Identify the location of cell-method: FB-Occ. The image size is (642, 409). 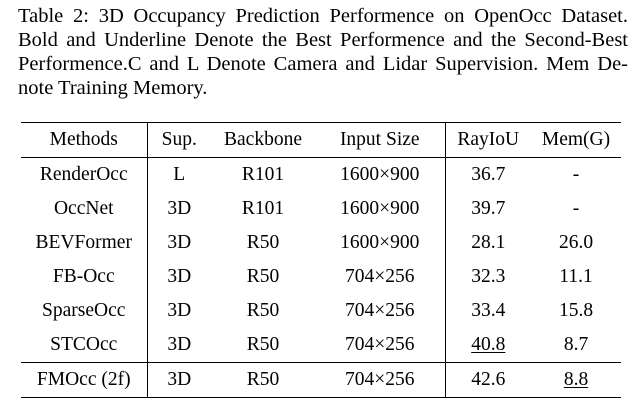
(84, 277).